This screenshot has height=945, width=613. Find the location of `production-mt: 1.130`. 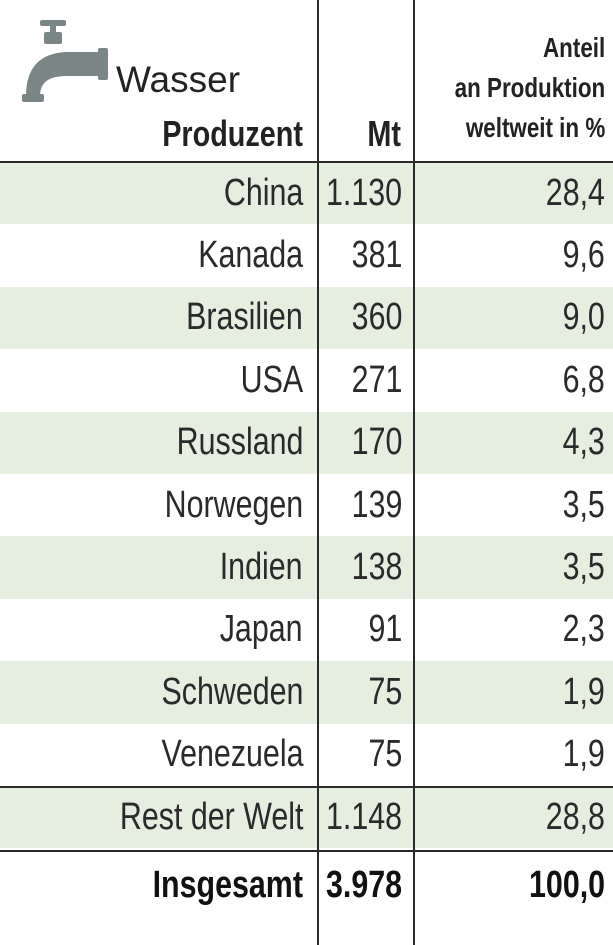

production-mt: 1.130 is located at coordinates (363, 192).